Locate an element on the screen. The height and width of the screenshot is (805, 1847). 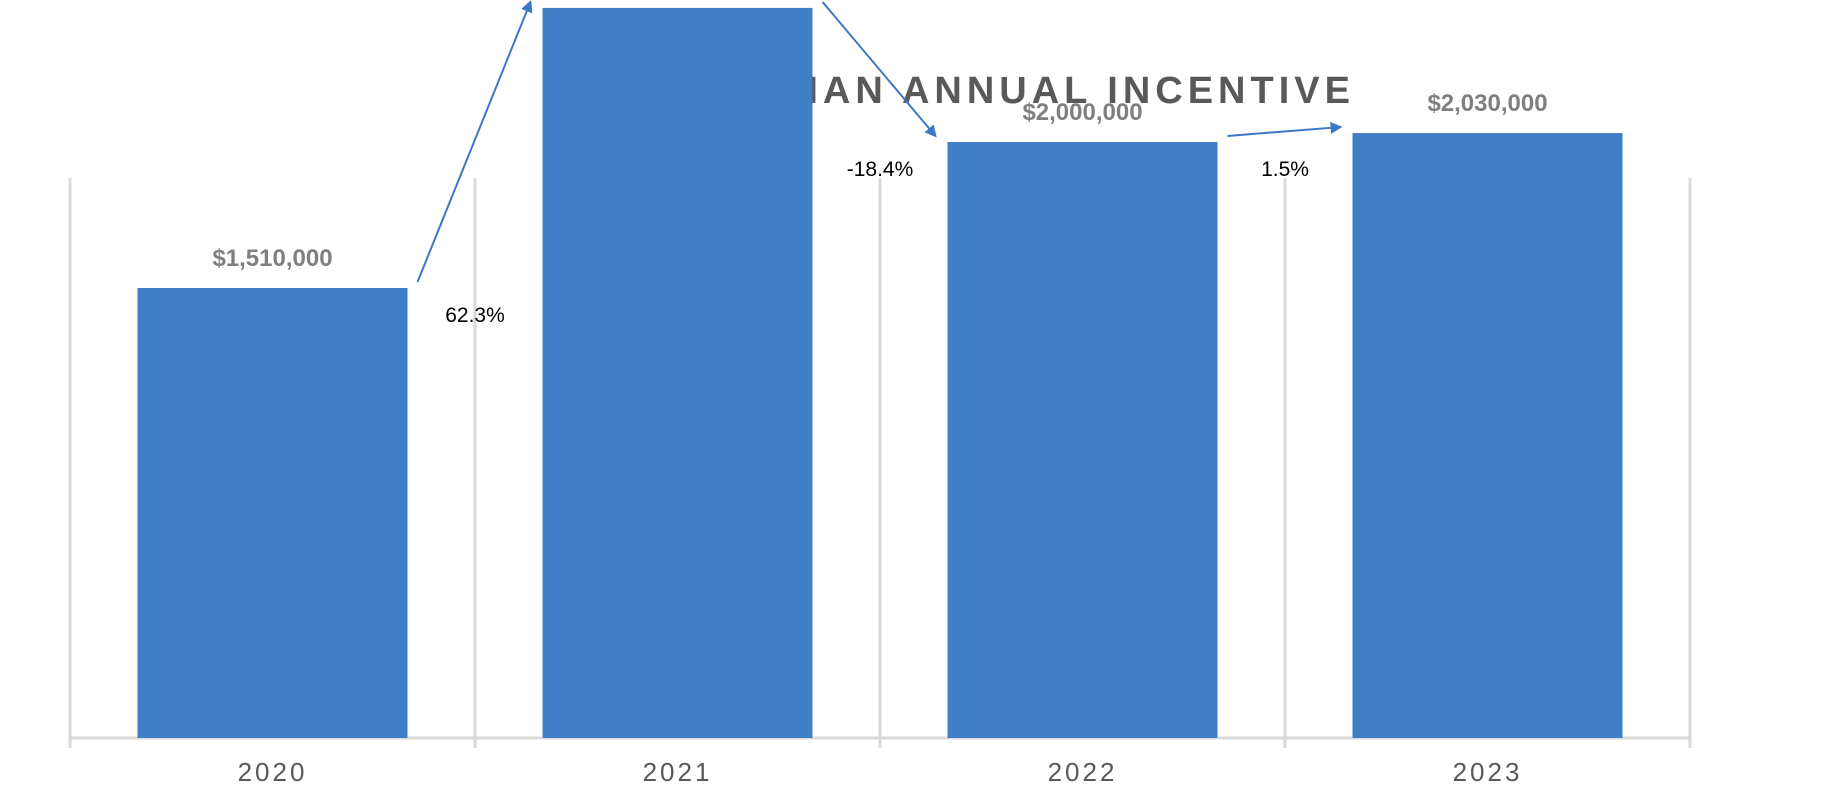
value-label-2023: $2,030,000 is located at coordinates (1487, 103).